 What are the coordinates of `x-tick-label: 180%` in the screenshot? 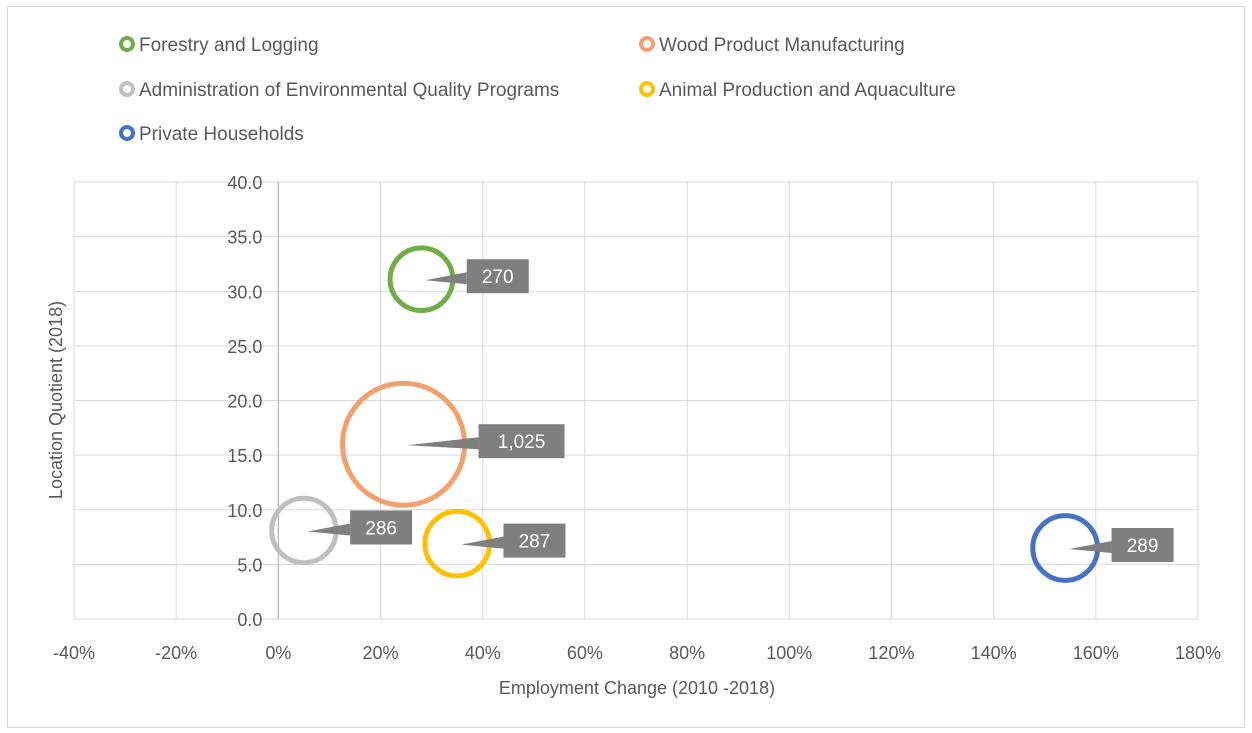 It's located at (1198, 653).